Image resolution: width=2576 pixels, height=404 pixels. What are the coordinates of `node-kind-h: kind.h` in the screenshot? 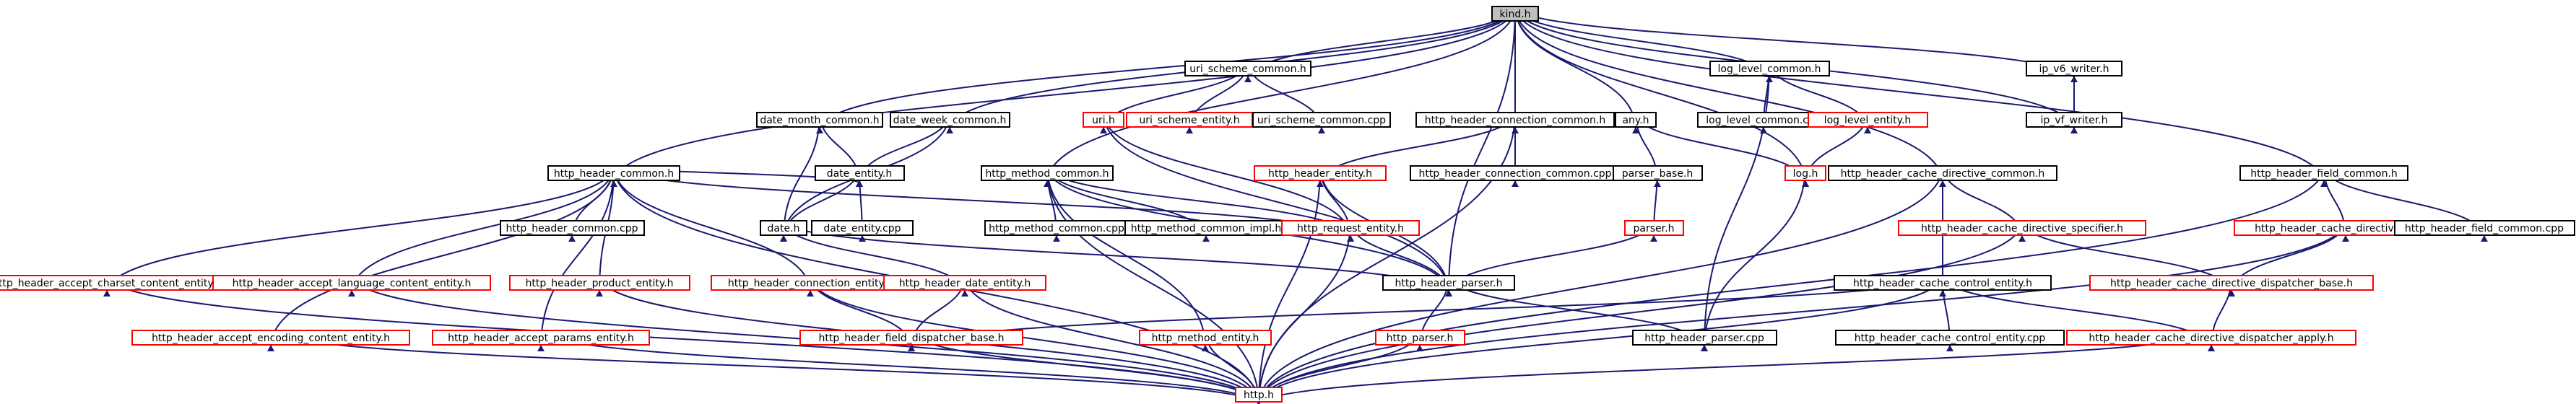 It's located at (1515, 14).